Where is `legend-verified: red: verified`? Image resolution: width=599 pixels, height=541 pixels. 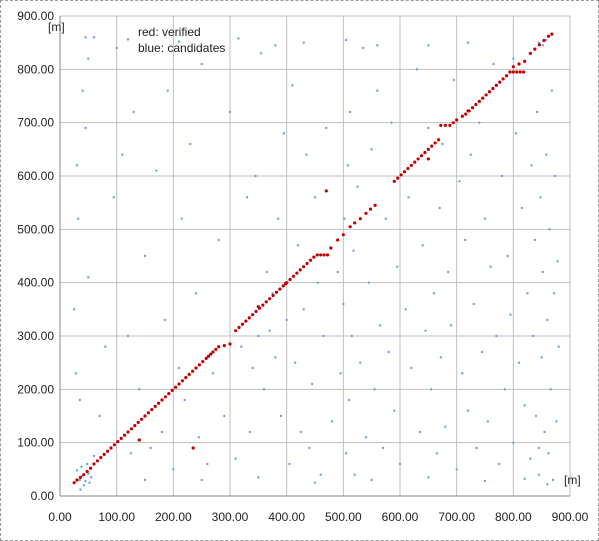 legend-verified: red: verified is located at coordinates (169, 32).